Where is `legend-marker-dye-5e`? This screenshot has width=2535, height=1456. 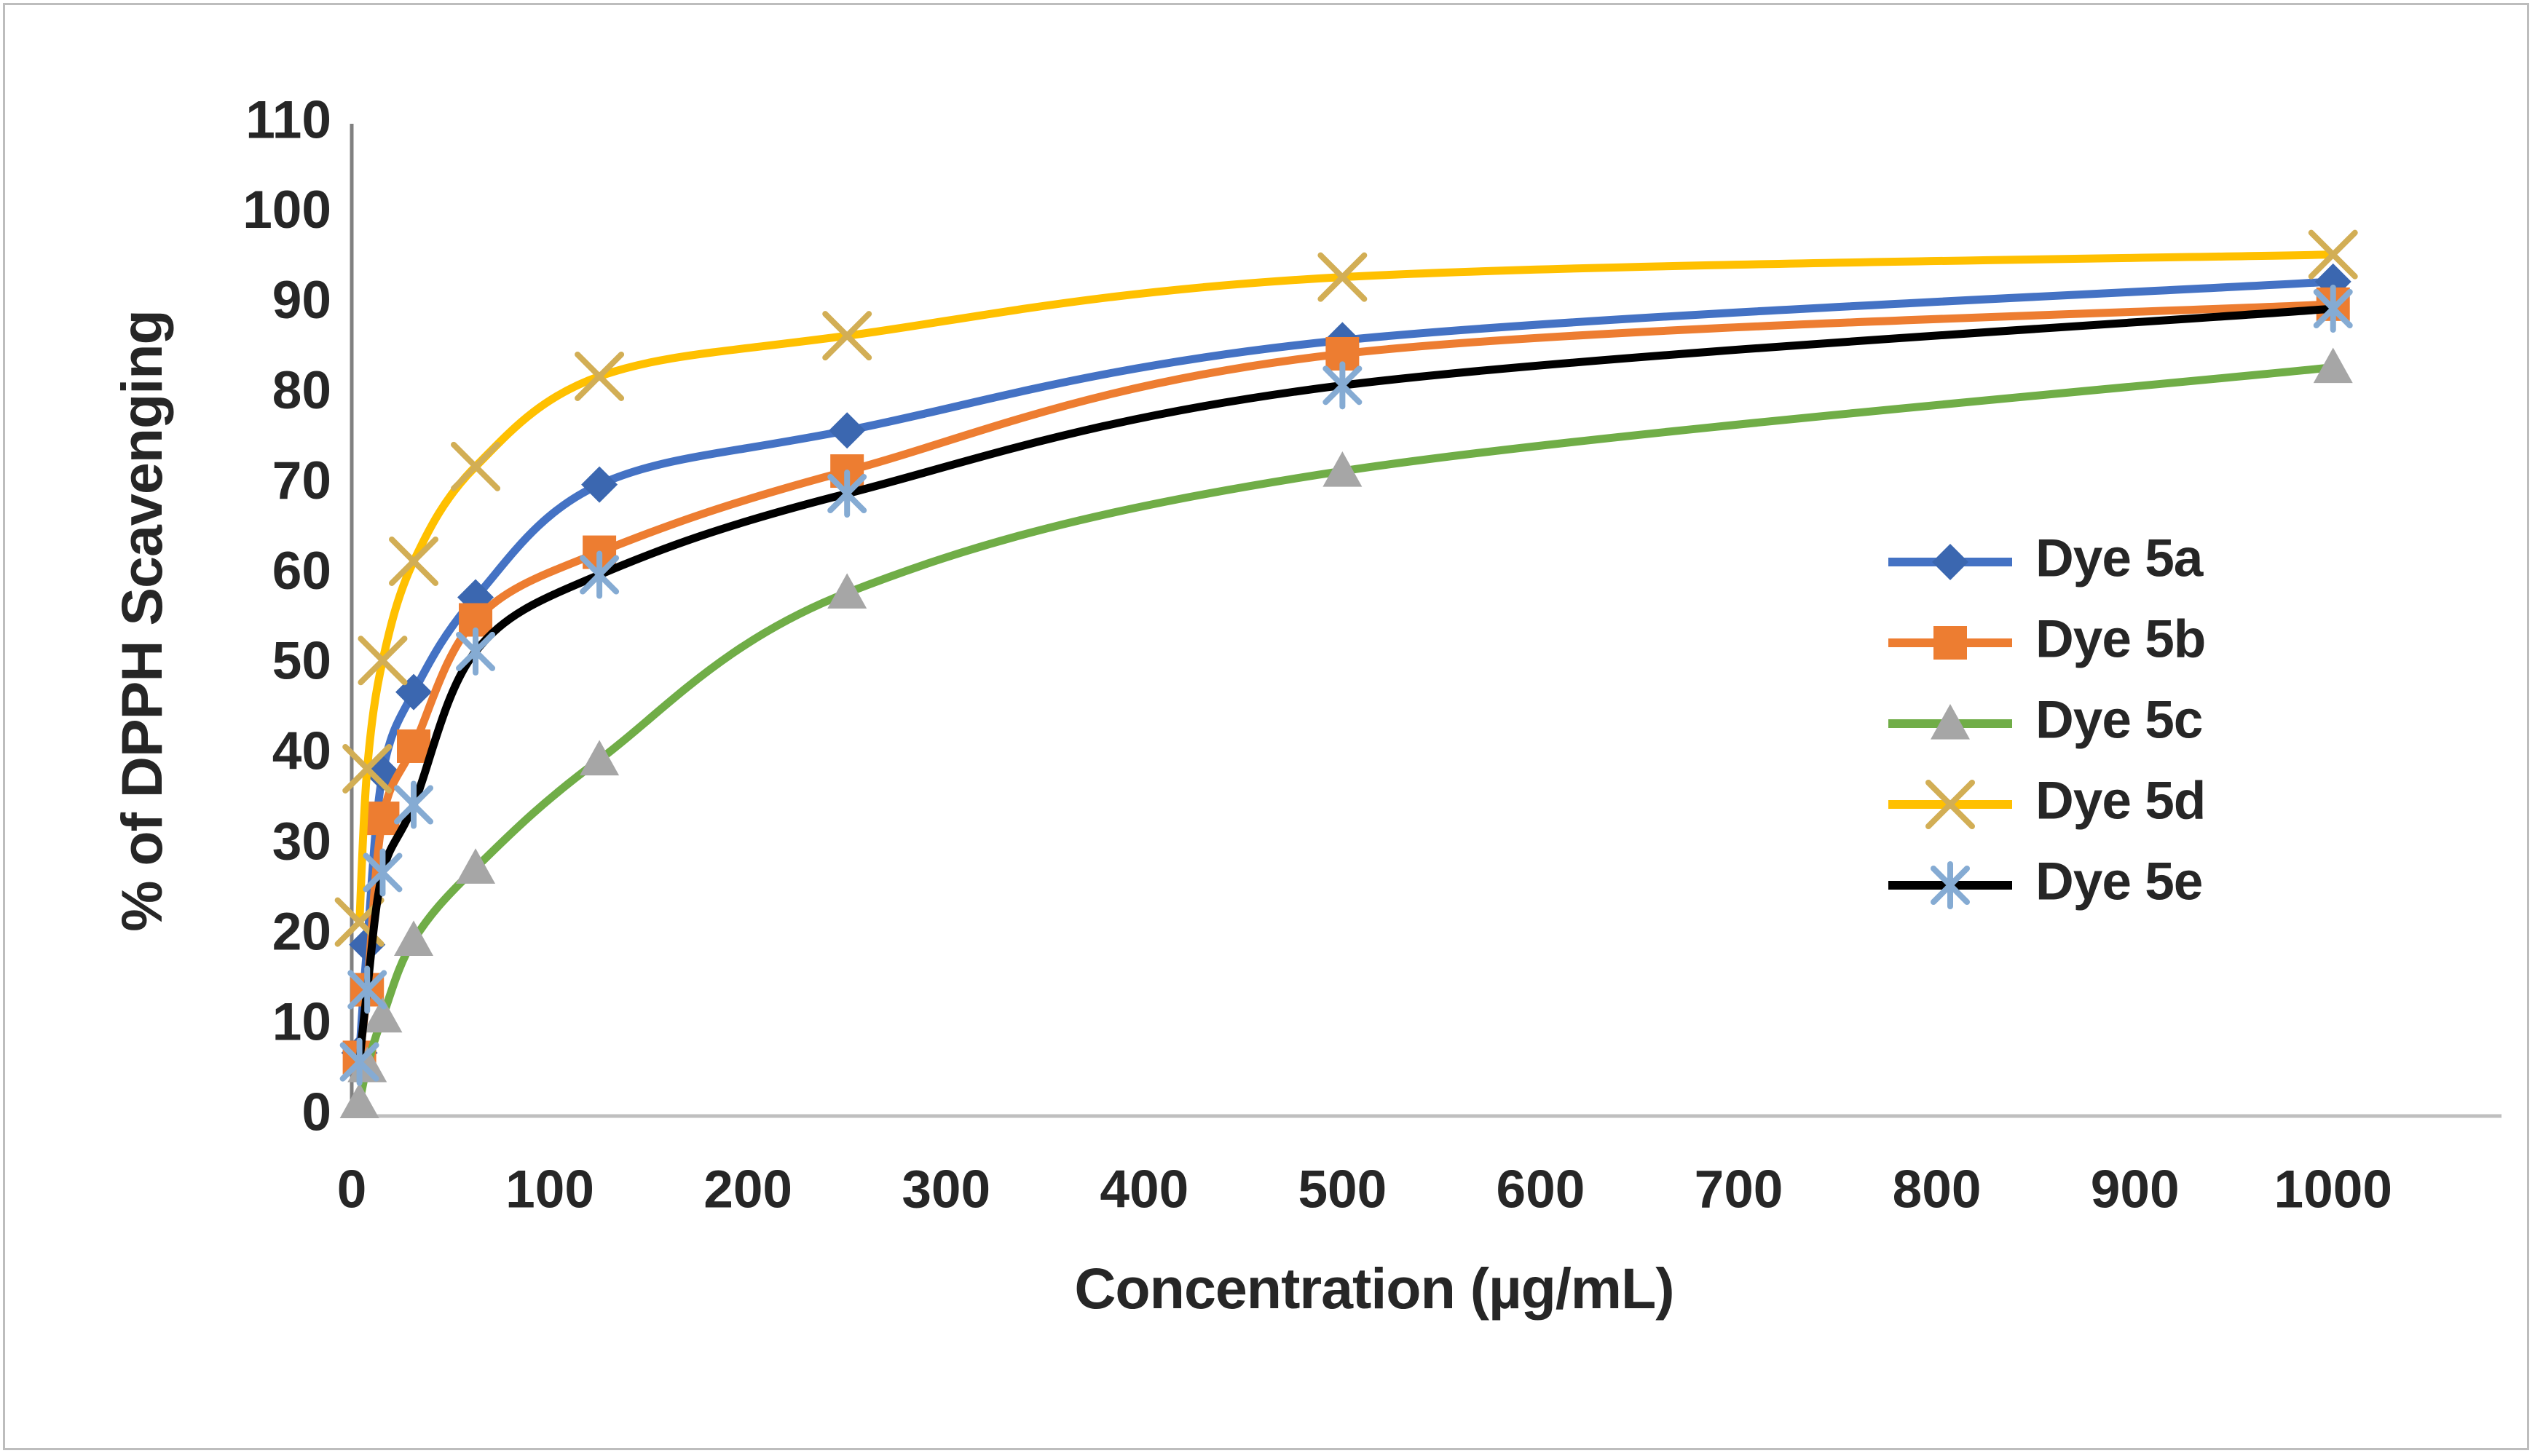
legend-marker-dye-5e is located at coordinates (1951, 885).